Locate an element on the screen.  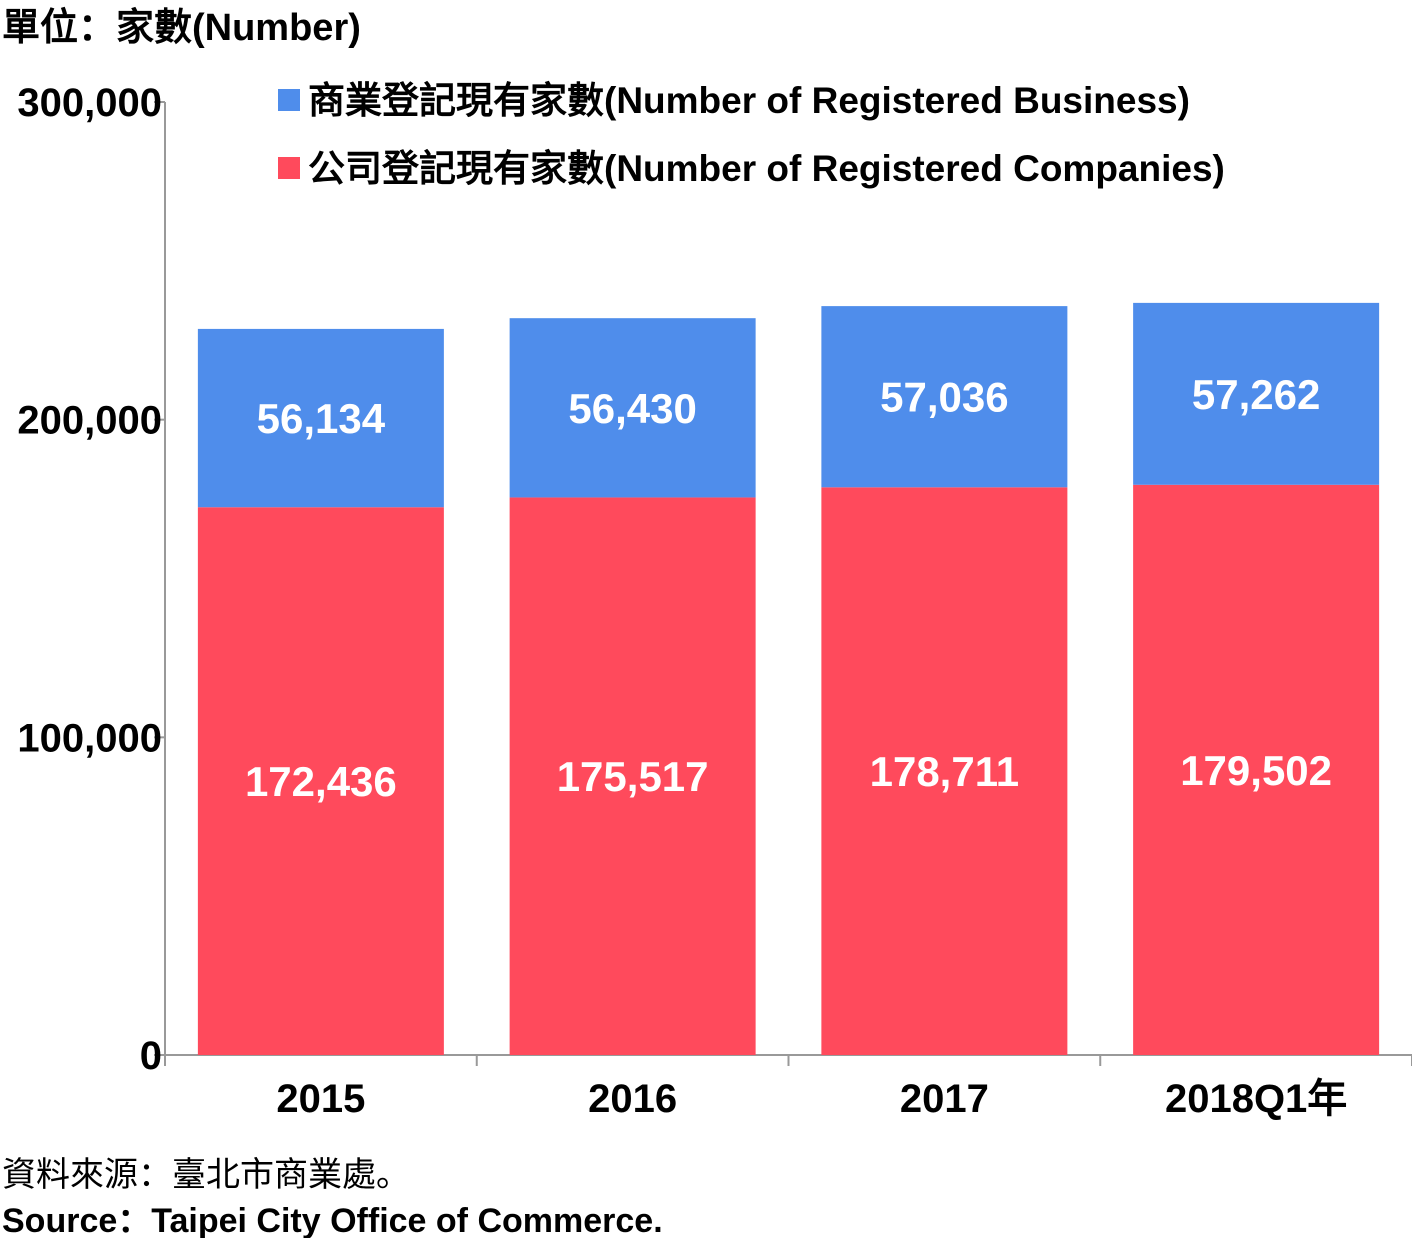
data-label-companies: 178,711 is located at coordinates (945, 771).